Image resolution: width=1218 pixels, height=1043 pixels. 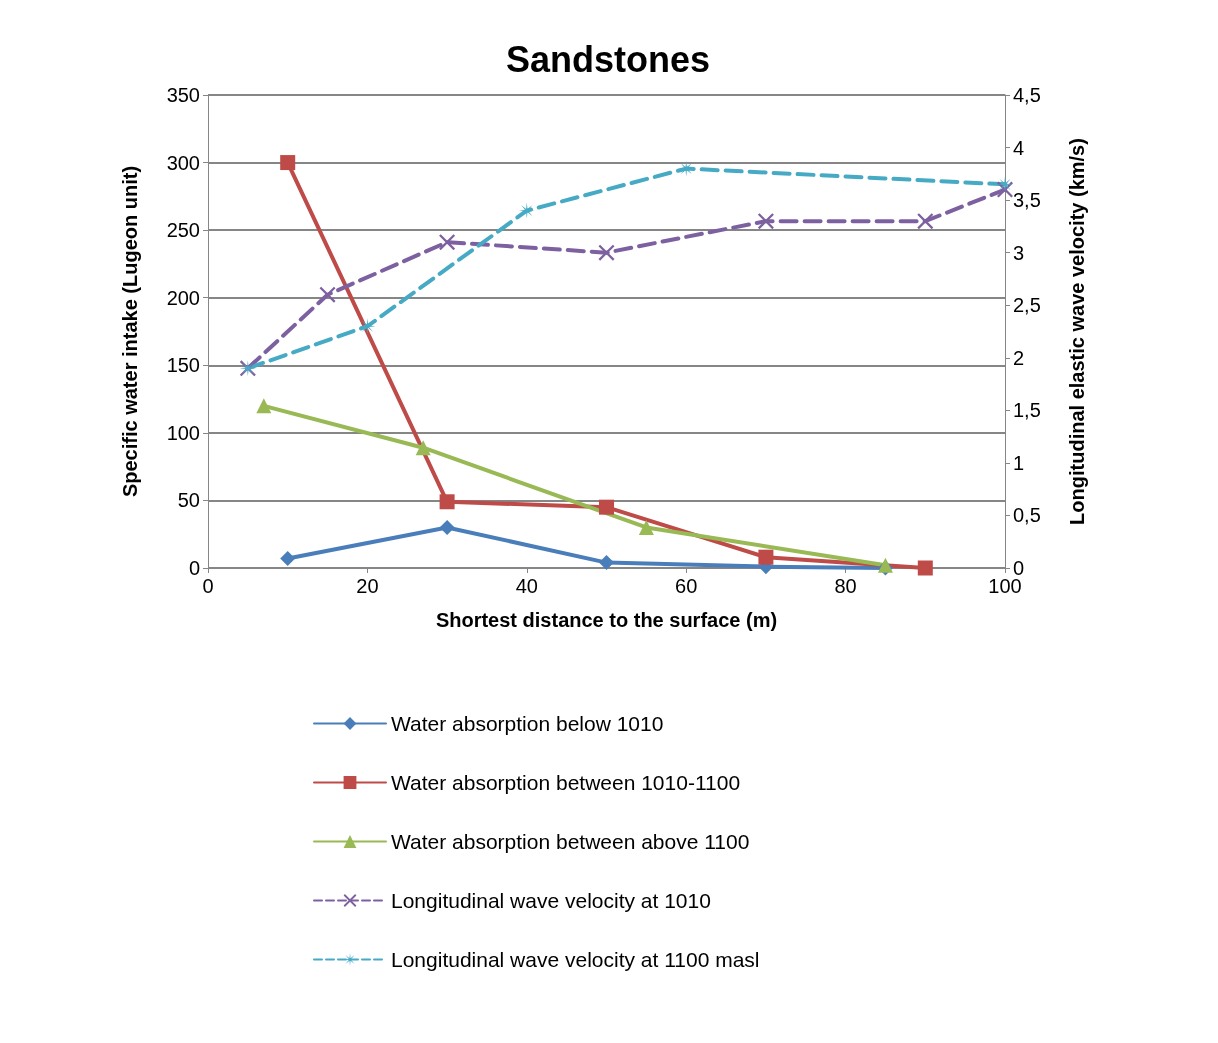 I want to click on y-tick-label: 150, so click(x=183, y=365).